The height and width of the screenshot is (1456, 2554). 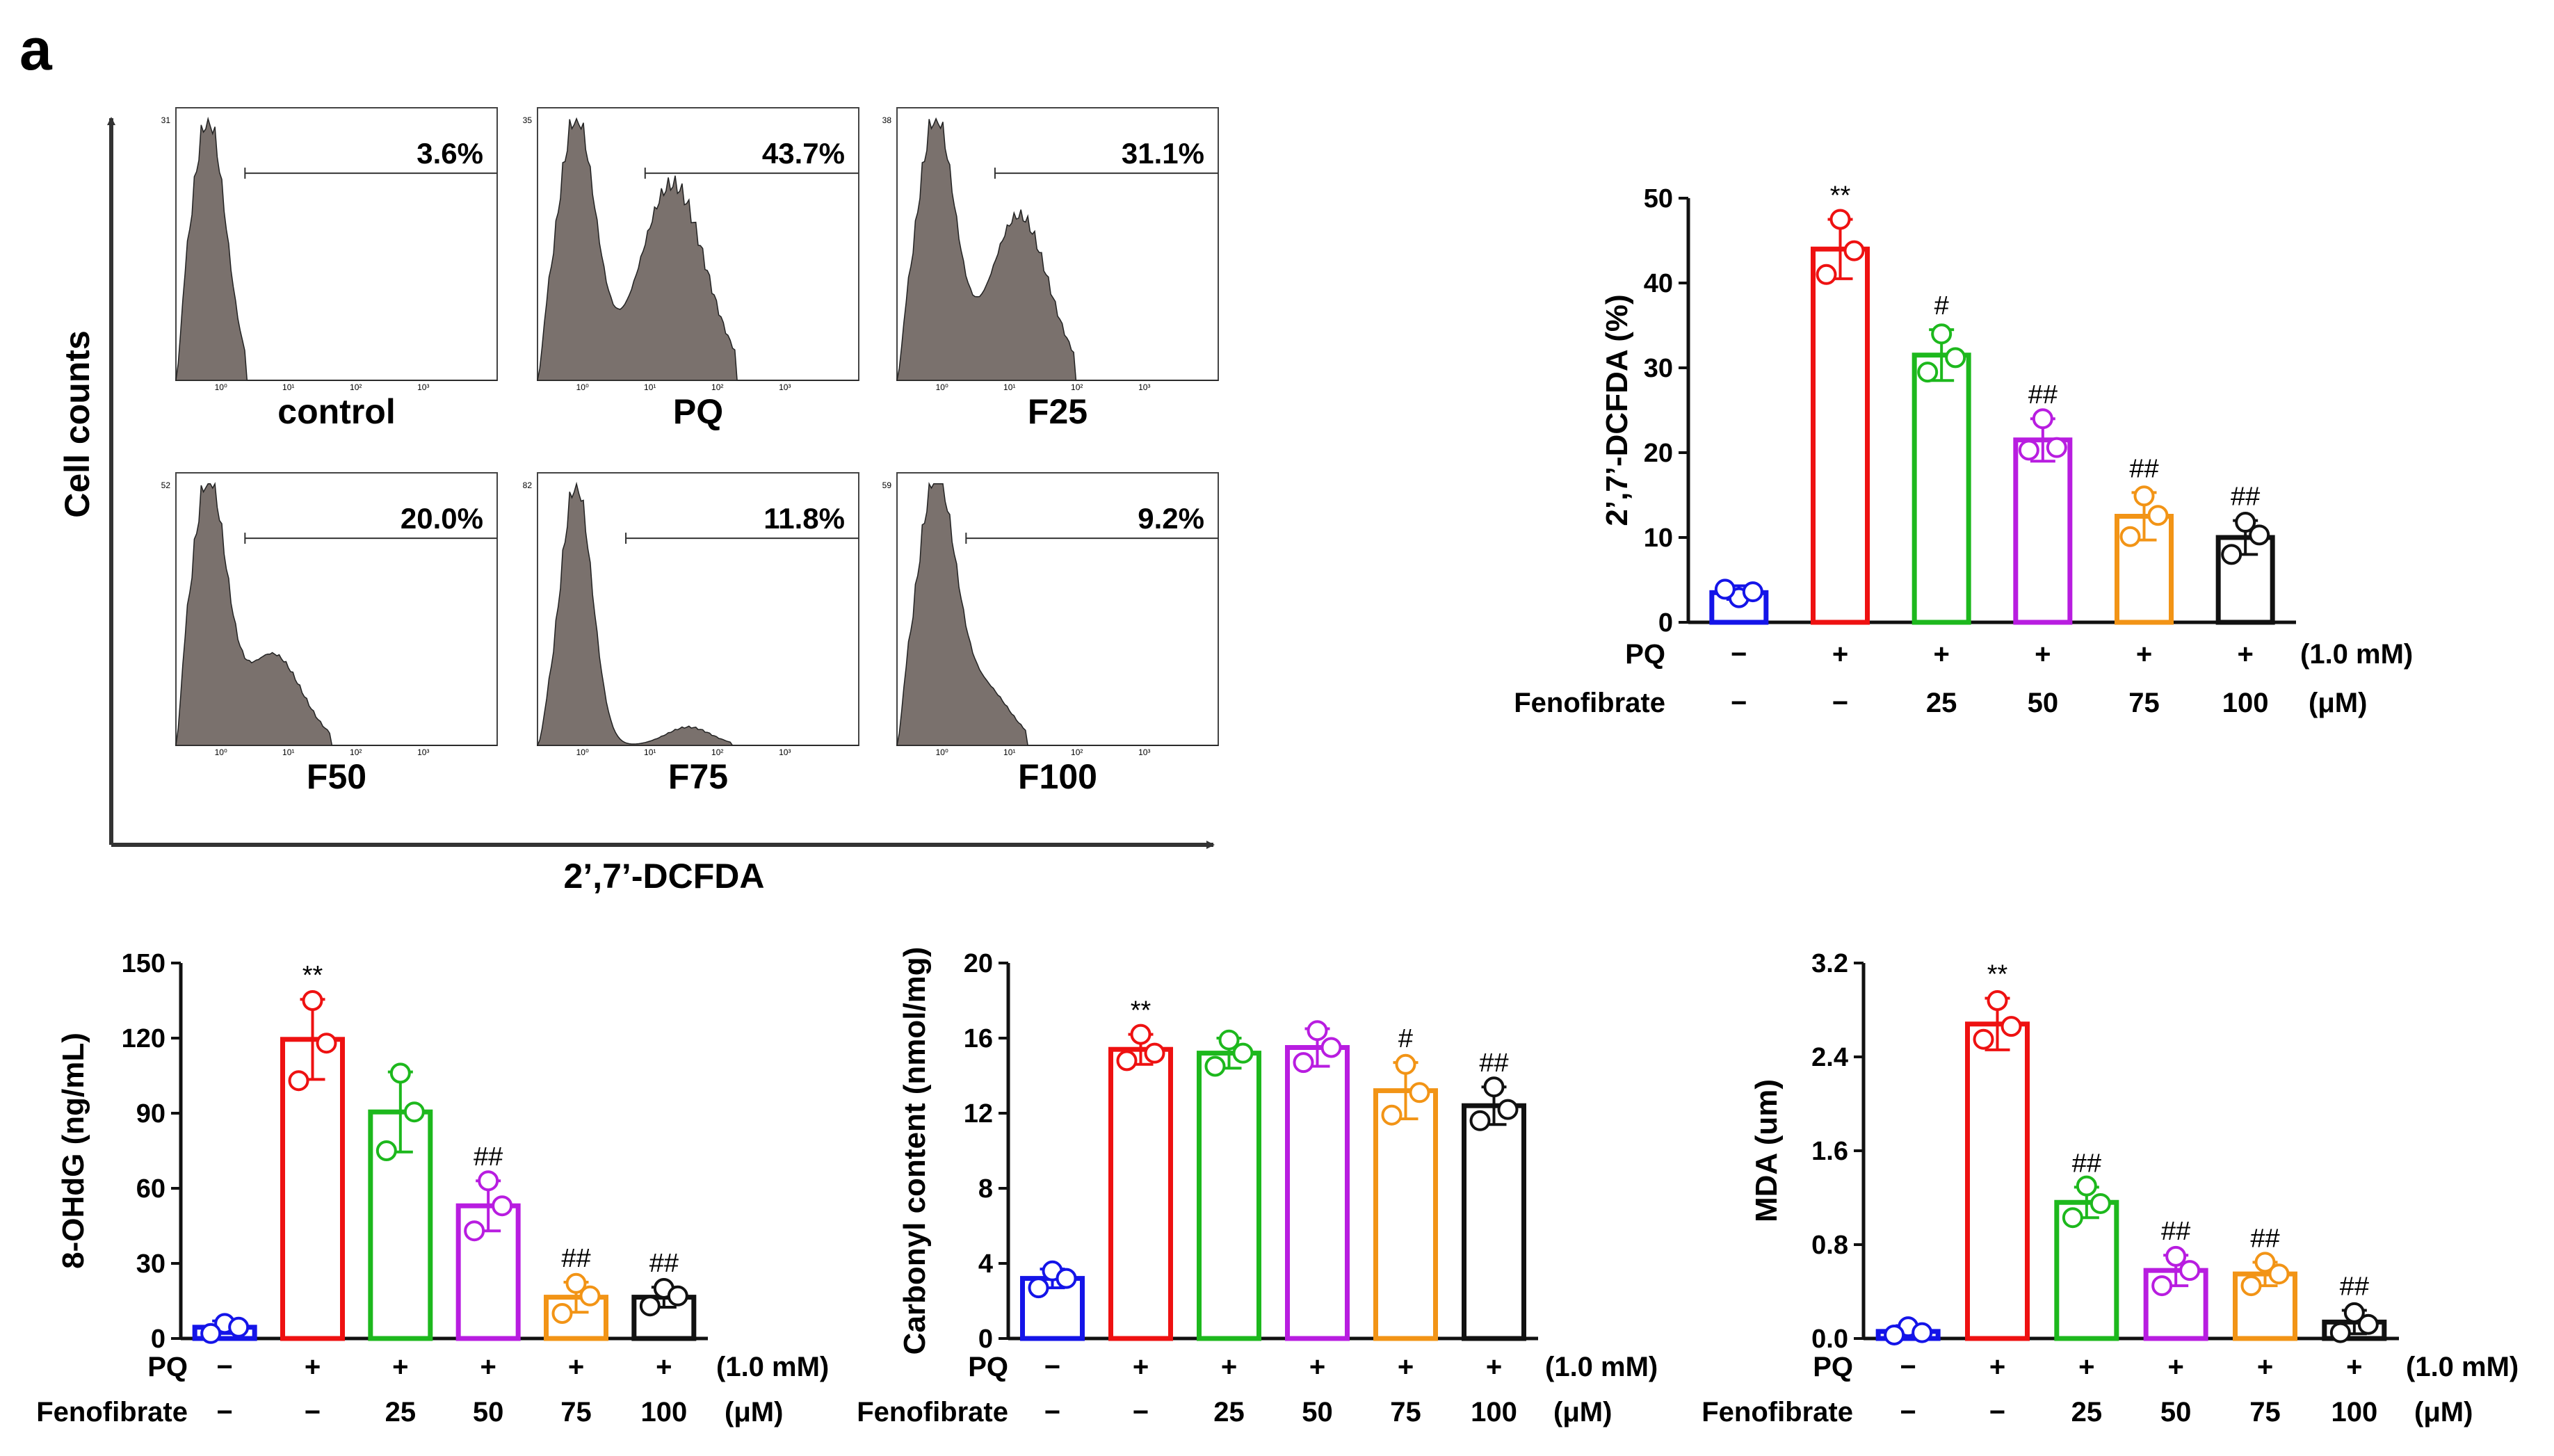 What do you see at coordinates (329, 634) in the screenshot?
I see `histogram-f50: 20.0% 52 10⁰ 10¹ 10² 10³ F50` at bounding box center [329, 634].